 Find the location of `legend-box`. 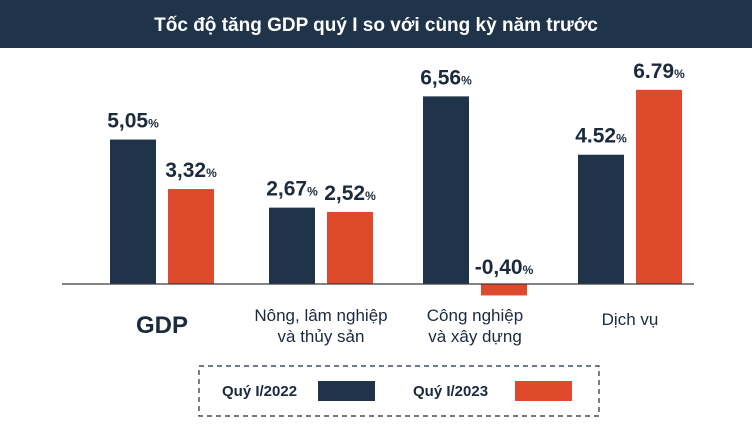

legend-box is located at coordinates (399, 391).